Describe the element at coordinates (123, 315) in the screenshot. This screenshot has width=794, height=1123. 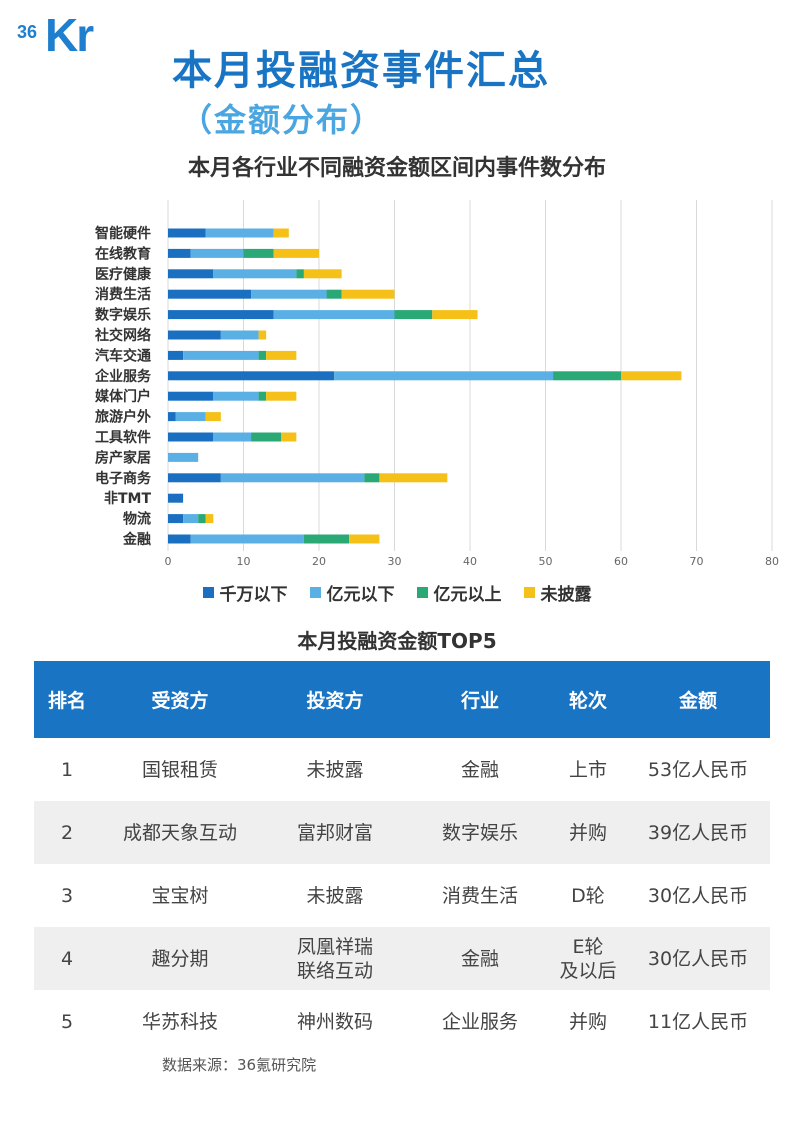
I see `category-label: 数字娱乐` at that location.